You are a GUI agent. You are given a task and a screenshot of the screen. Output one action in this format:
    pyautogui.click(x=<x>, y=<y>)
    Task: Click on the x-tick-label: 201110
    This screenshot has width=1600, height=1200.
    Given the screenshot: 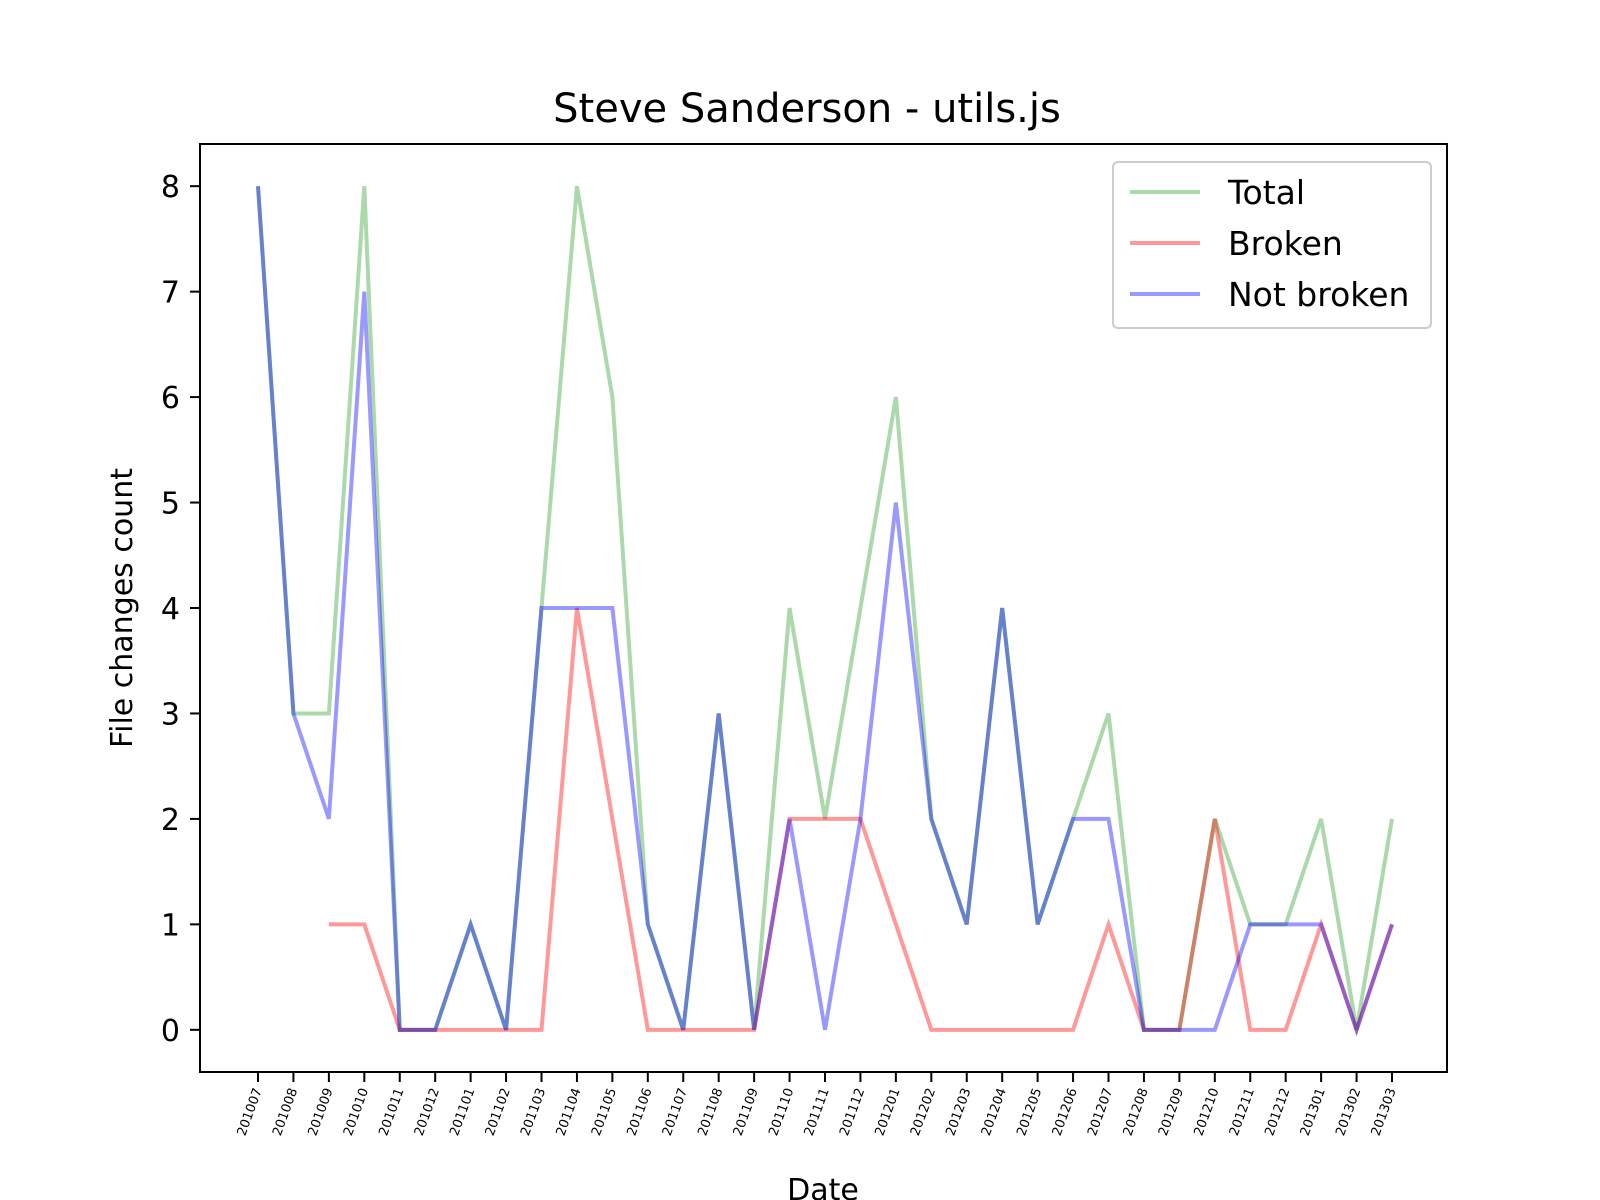 What is the action you would take?
    pyautogui.click(x=781, y=1112)
    